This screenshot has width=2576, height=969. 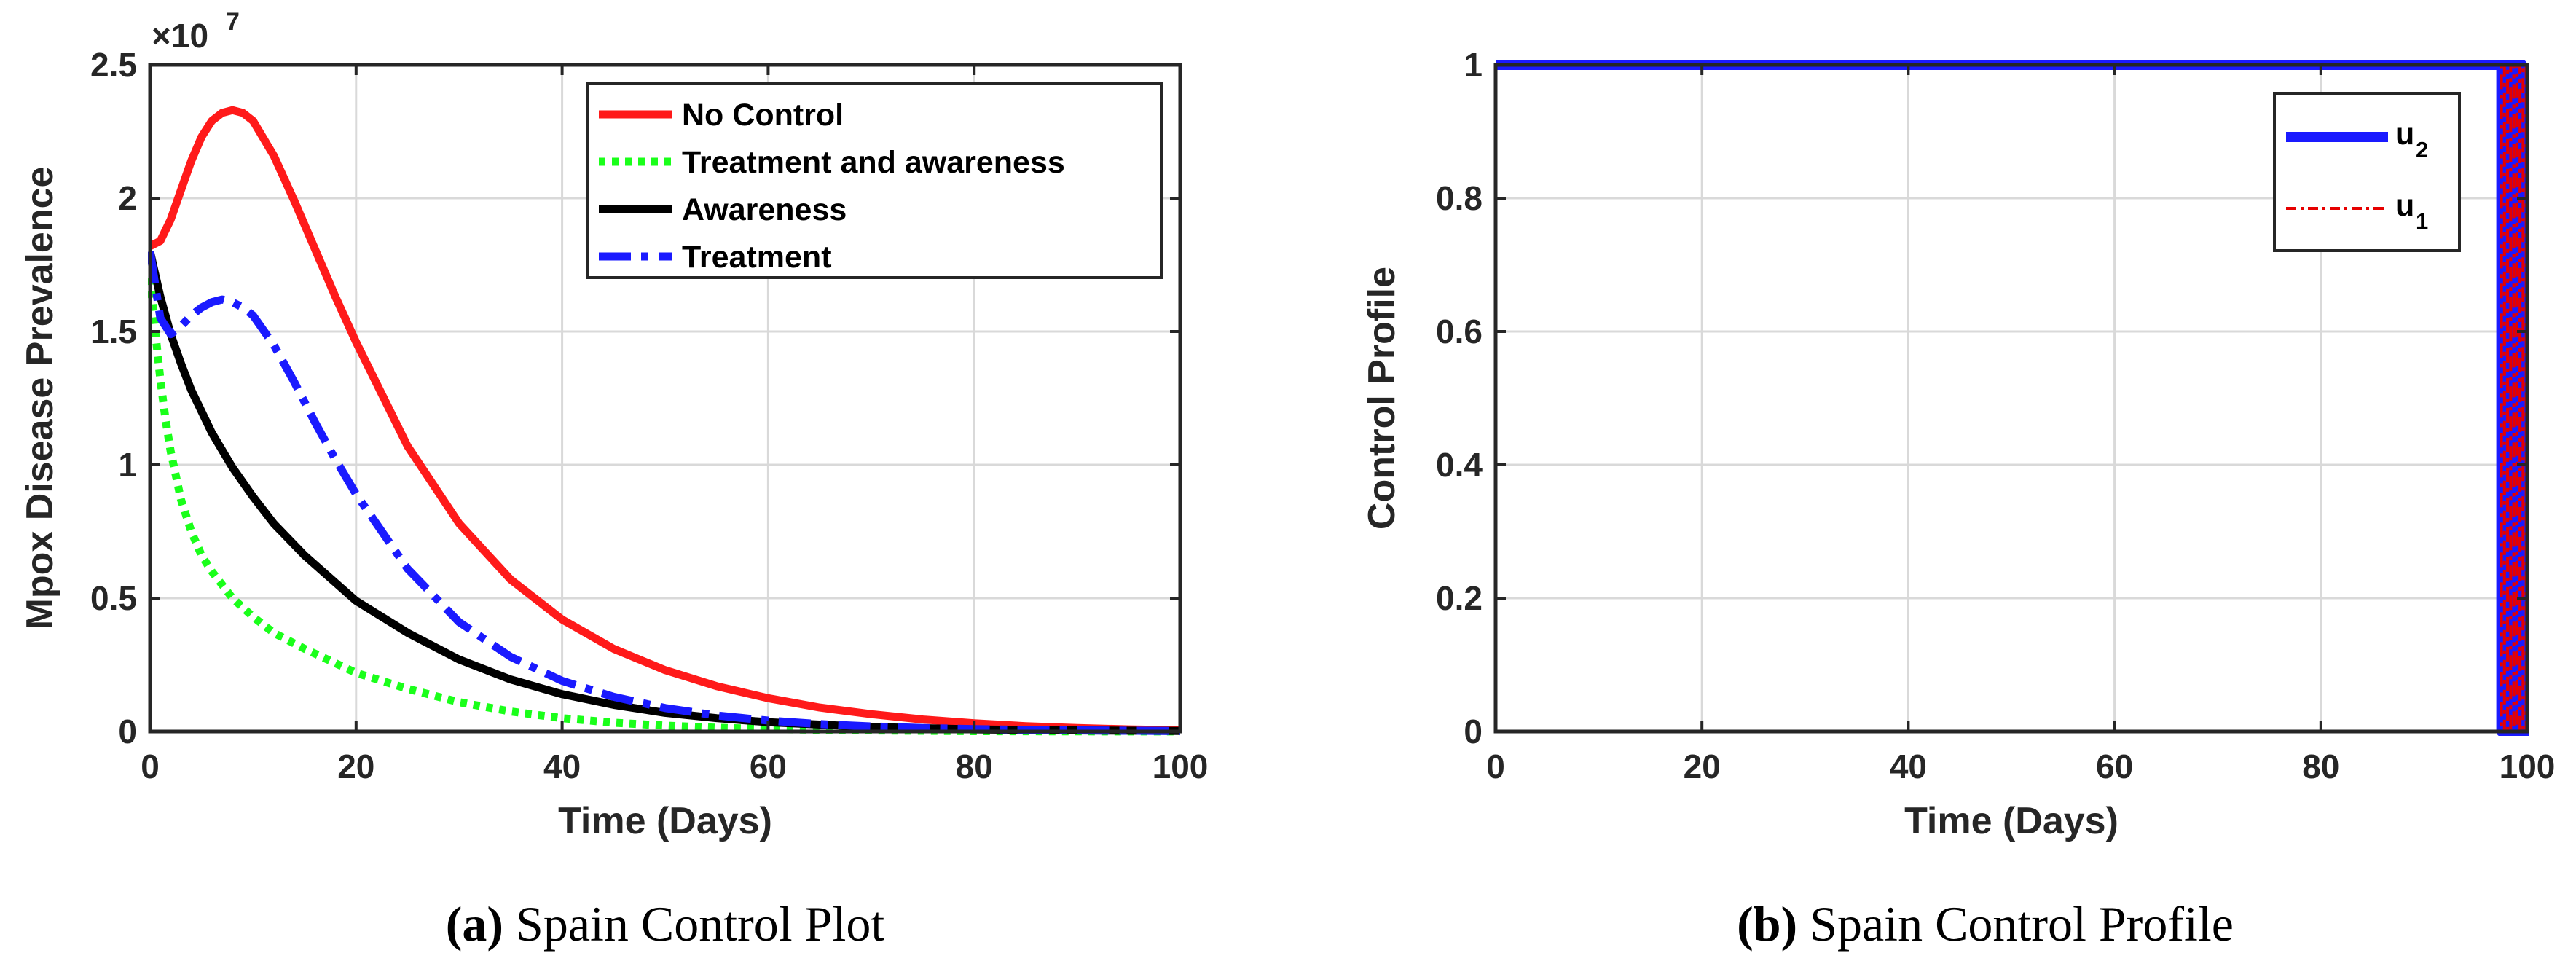 I want to click on axis-exponent-power: 7, so click(x=233, y=22).